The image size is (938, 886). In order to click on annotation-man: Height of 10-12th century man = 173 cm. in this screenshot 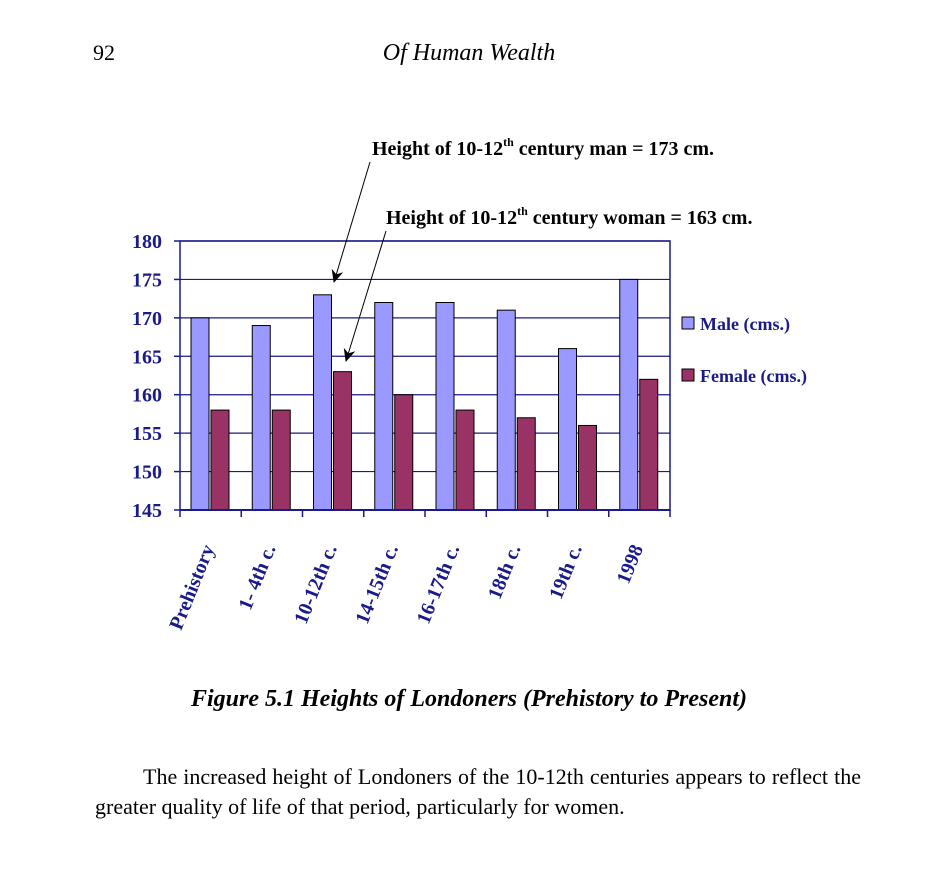, I will do `click(522, 209)`.